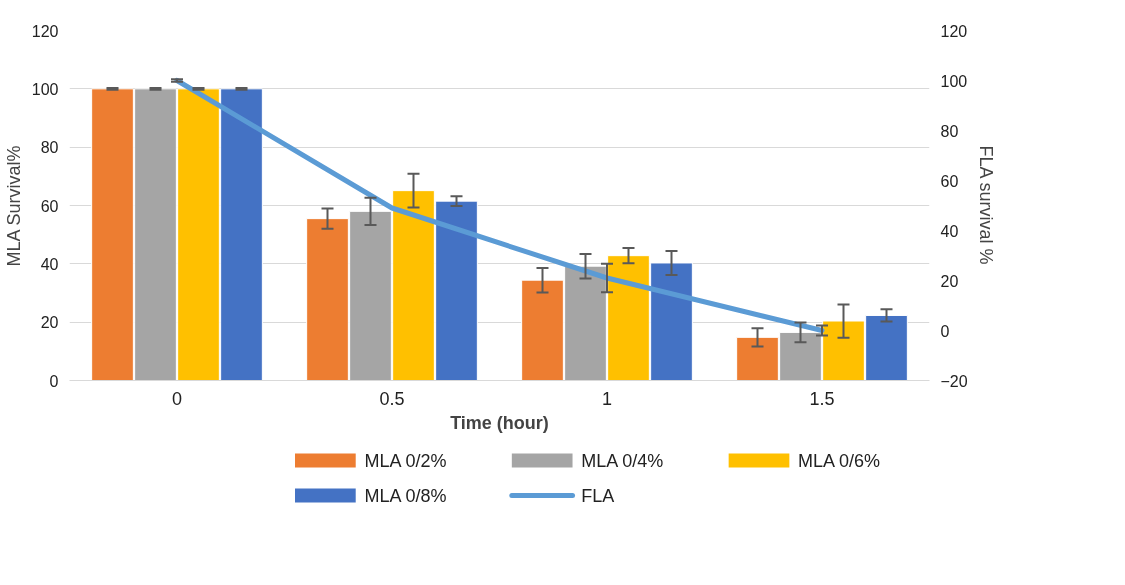 This screenshot has height=585, width=1125. Describe the element at coordinates (13, 206) in the screenshot. I see `y-axis-title: MLA Survival%` at that location.